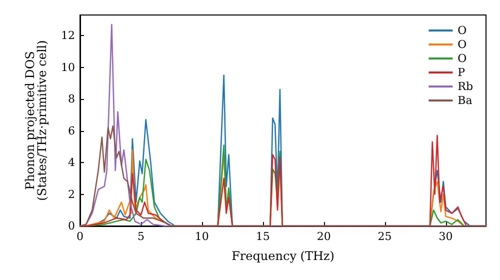 This screenshot has height=280, width=500. What do you see at coordinates (465, 100) in the screenshot?
I see `legend-label: Ba` at bounding box center [465, 100].